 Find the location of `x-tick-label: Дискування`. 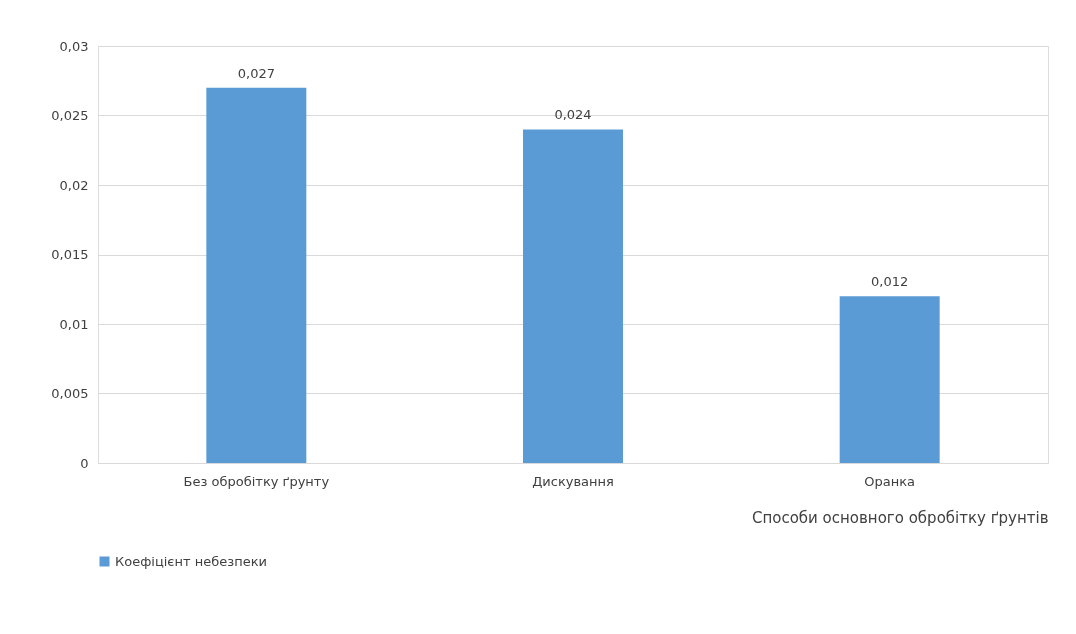

x-tick-label: Дискування is located at coordinates (573, 481).